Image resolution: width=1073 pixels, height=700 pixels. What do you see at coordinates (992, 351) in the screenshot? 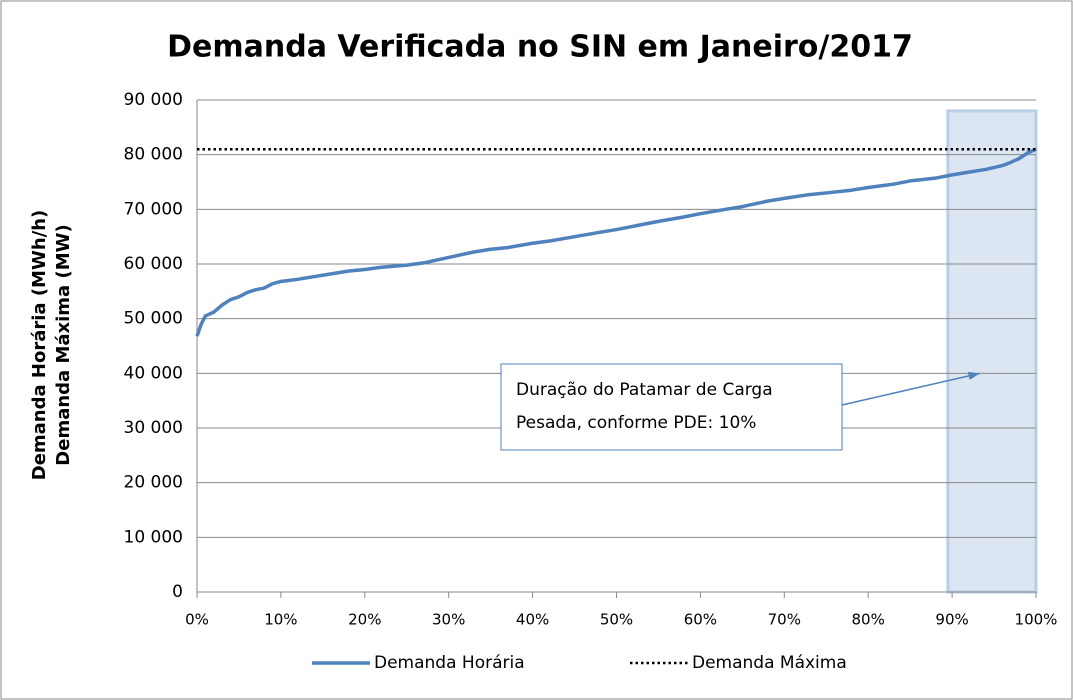
I see `highlight-band` at bounding box center [992, 351].